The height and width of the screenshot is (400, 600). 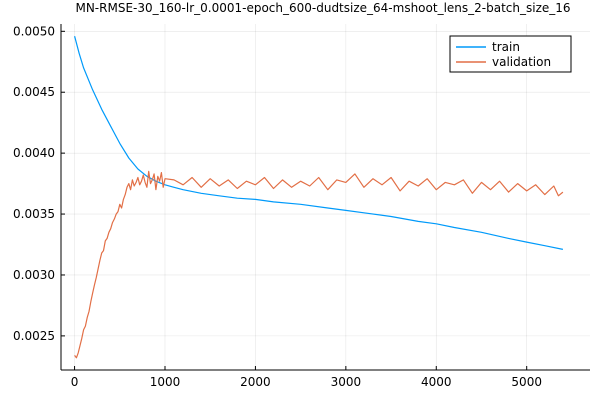 What do you see at coordinates (436, 382) in the screenshot?
I see `x-tick-label: 4000` at bounding box center [436, 382].